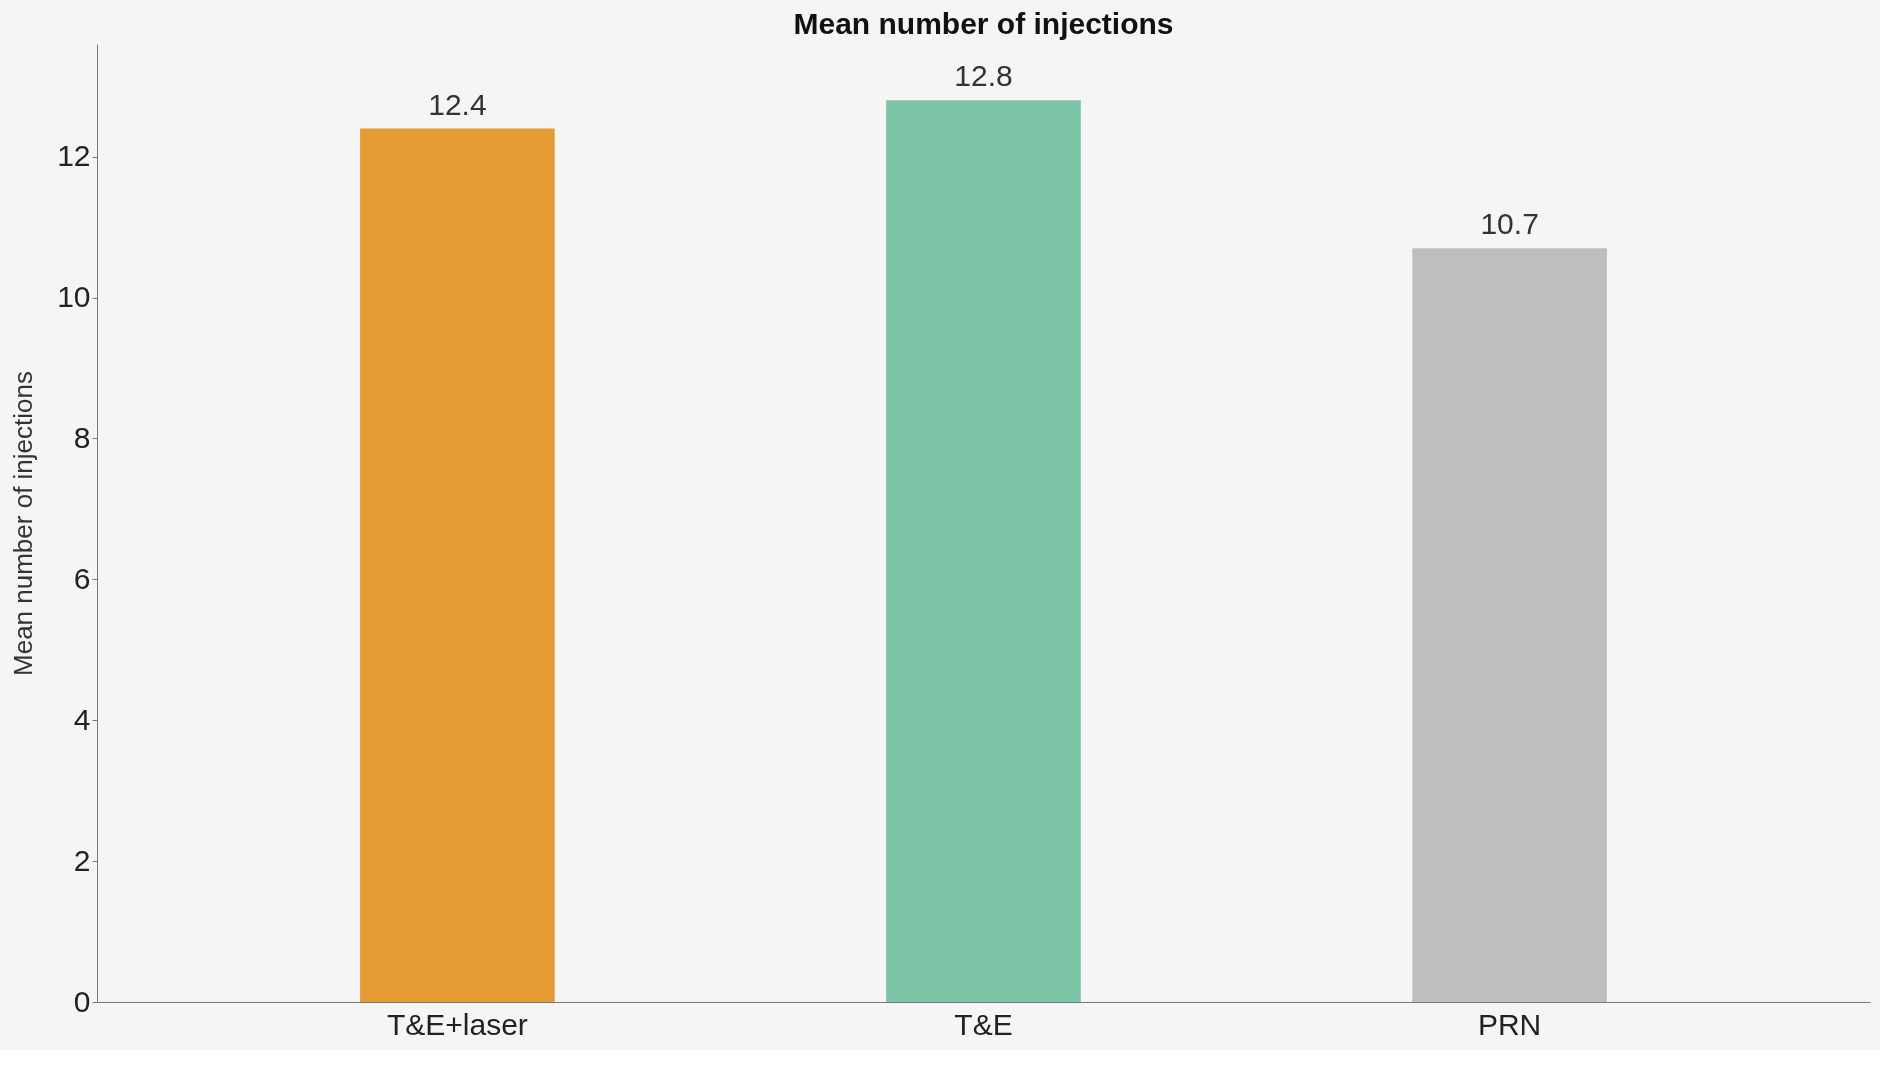  I want to click on y-tick-label: 2, so click(82, 860).